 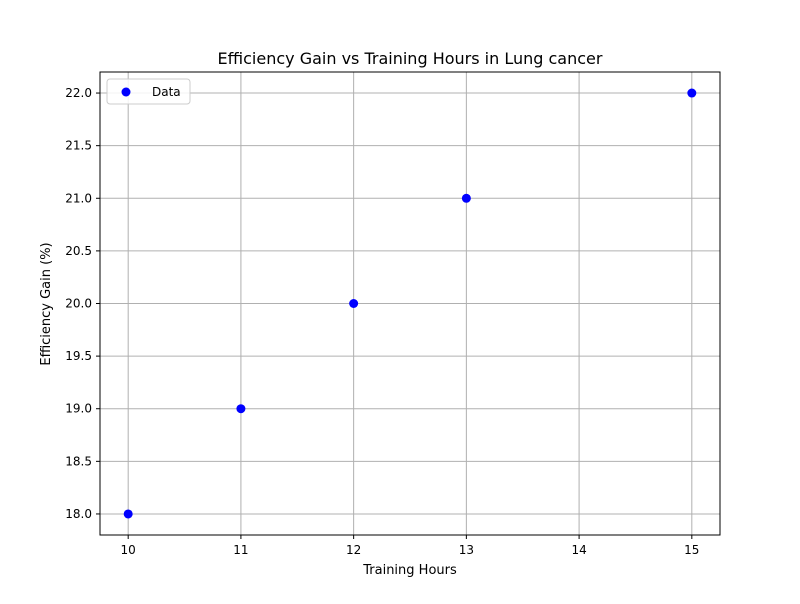 What do you see at coordinates (78, 409) in the screenshot?
I see `y-tick-label-2: 19.0` at bounding box center [78, 409].